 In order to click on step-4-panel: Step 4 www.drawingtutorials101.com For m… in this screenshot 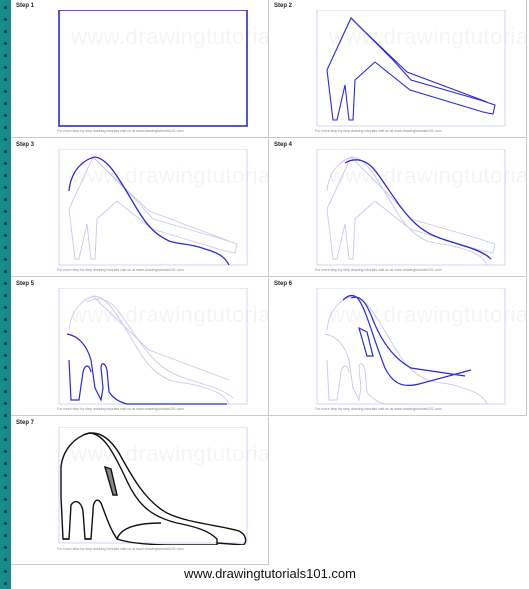, I will do `click(398, 208)`.